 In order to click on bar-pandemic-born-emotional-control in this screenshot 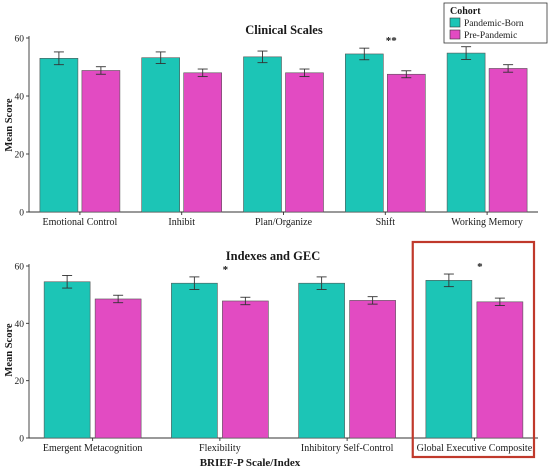, I will do `click(59, 135)`.